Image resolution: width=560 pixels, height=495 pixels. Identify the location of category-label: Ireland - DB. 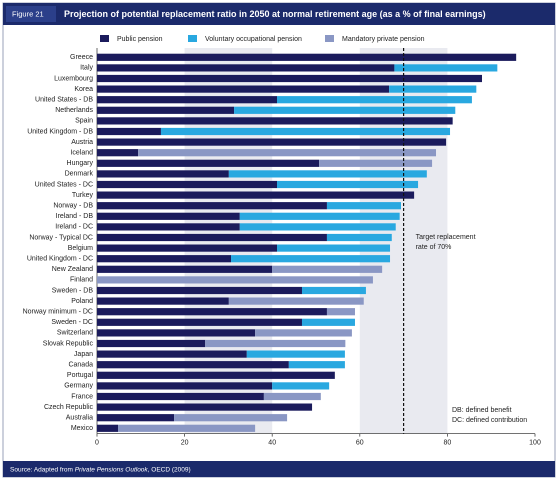
(75, 216).